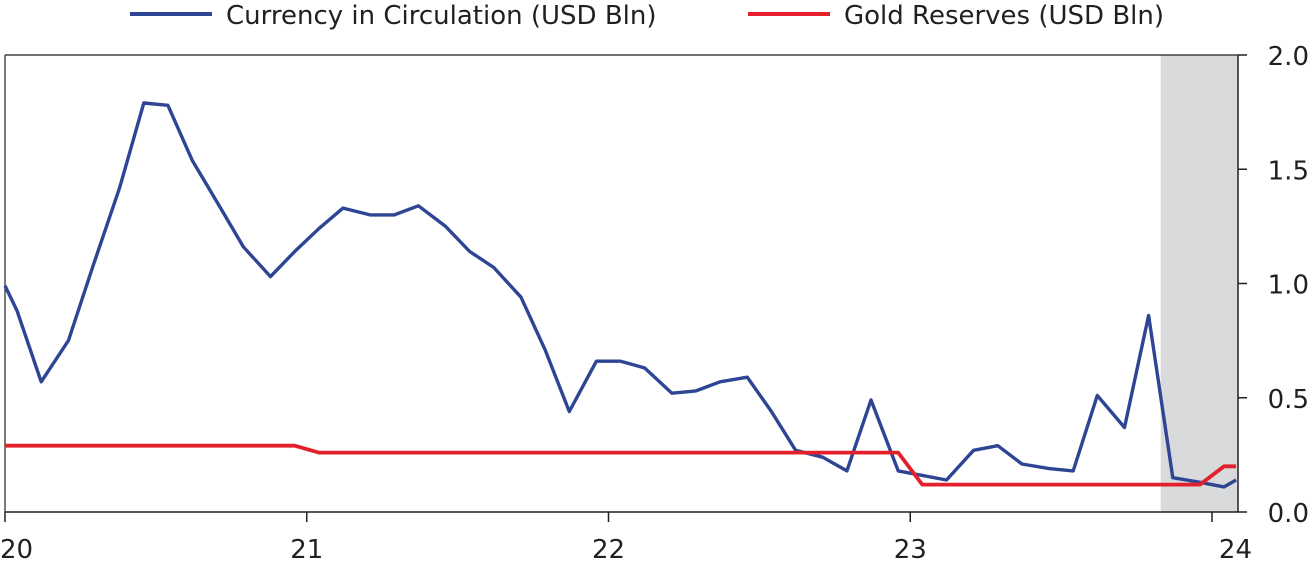  I want to click on shaded-region, so click(1199, 283).